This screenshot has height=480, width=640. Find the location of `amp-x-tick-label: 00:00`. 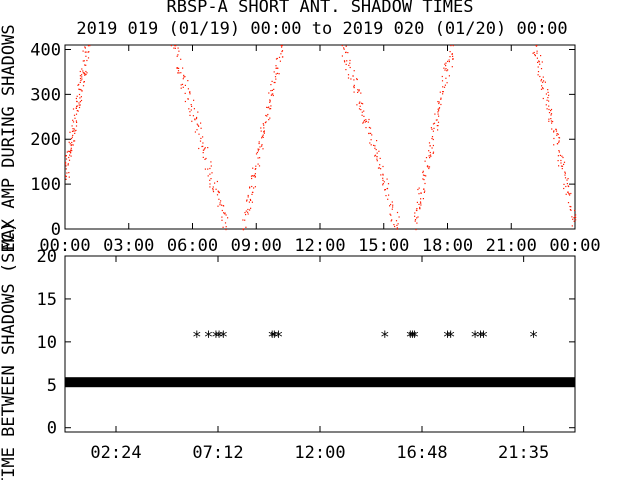

amp-x-tick-label: 00:00 is located at coordinates (64, 246).